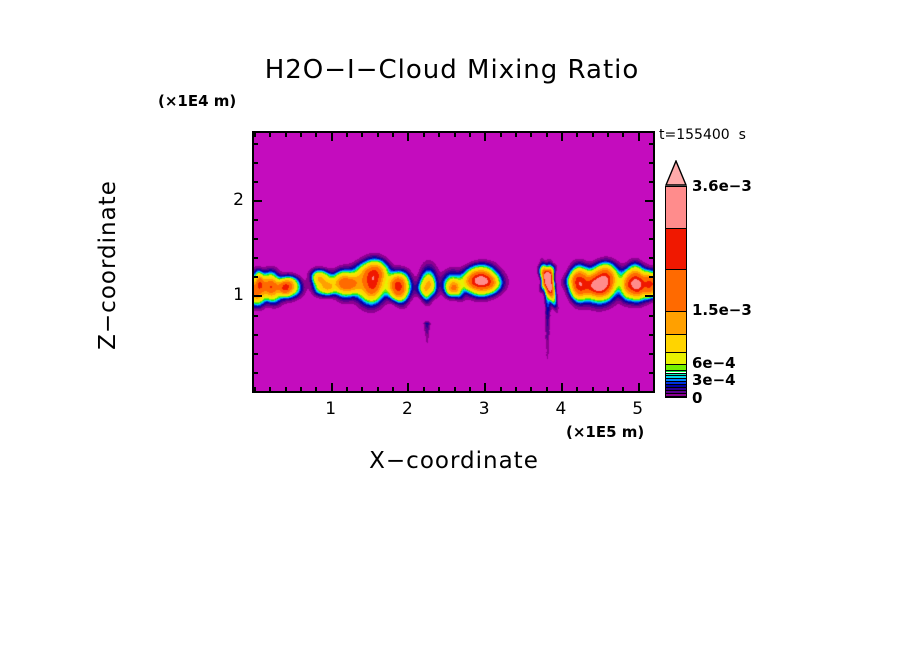 The width and height of the screenshot is (904, 654). I want to click on colorbar-extend-arrow-icon, so click(676, 173).